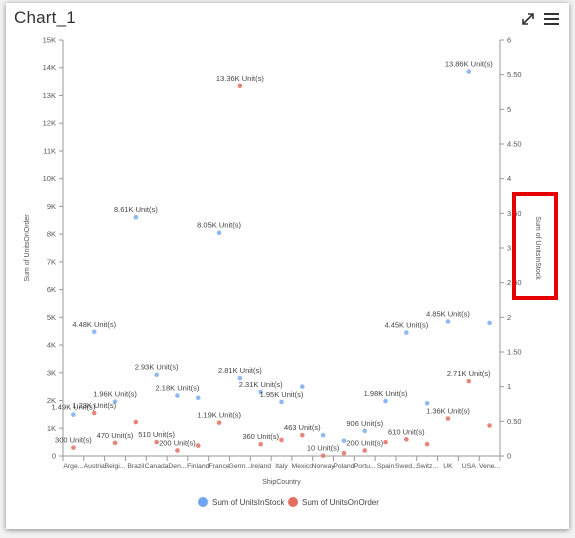 The image size is (575, 538). What do you see at coordinates (514, 74) in the screenshot?
I see `y-right-tick-label: 5.50` at bounding box center [514, 74].